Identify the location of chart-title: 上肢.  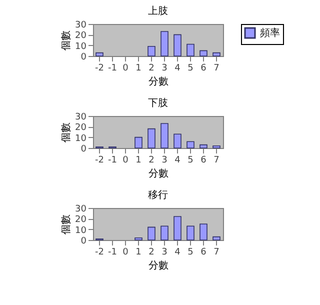
(158, 11).